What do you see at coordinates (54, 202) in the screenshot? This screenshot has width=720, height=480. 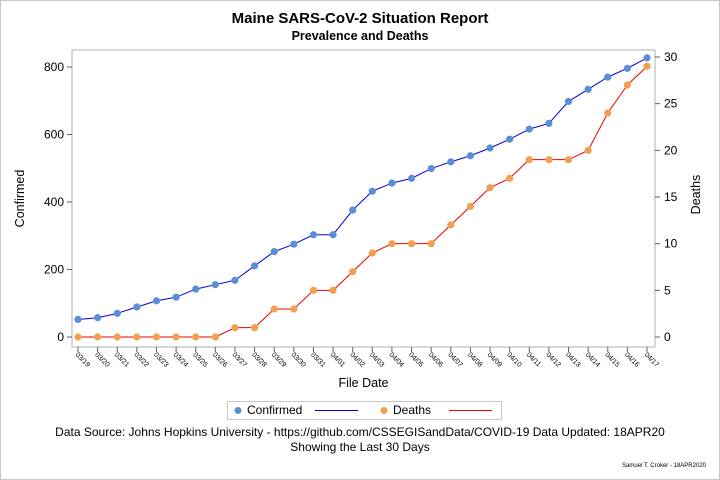 I see `y-tick-label: 400` at bounding box center [54, 202].